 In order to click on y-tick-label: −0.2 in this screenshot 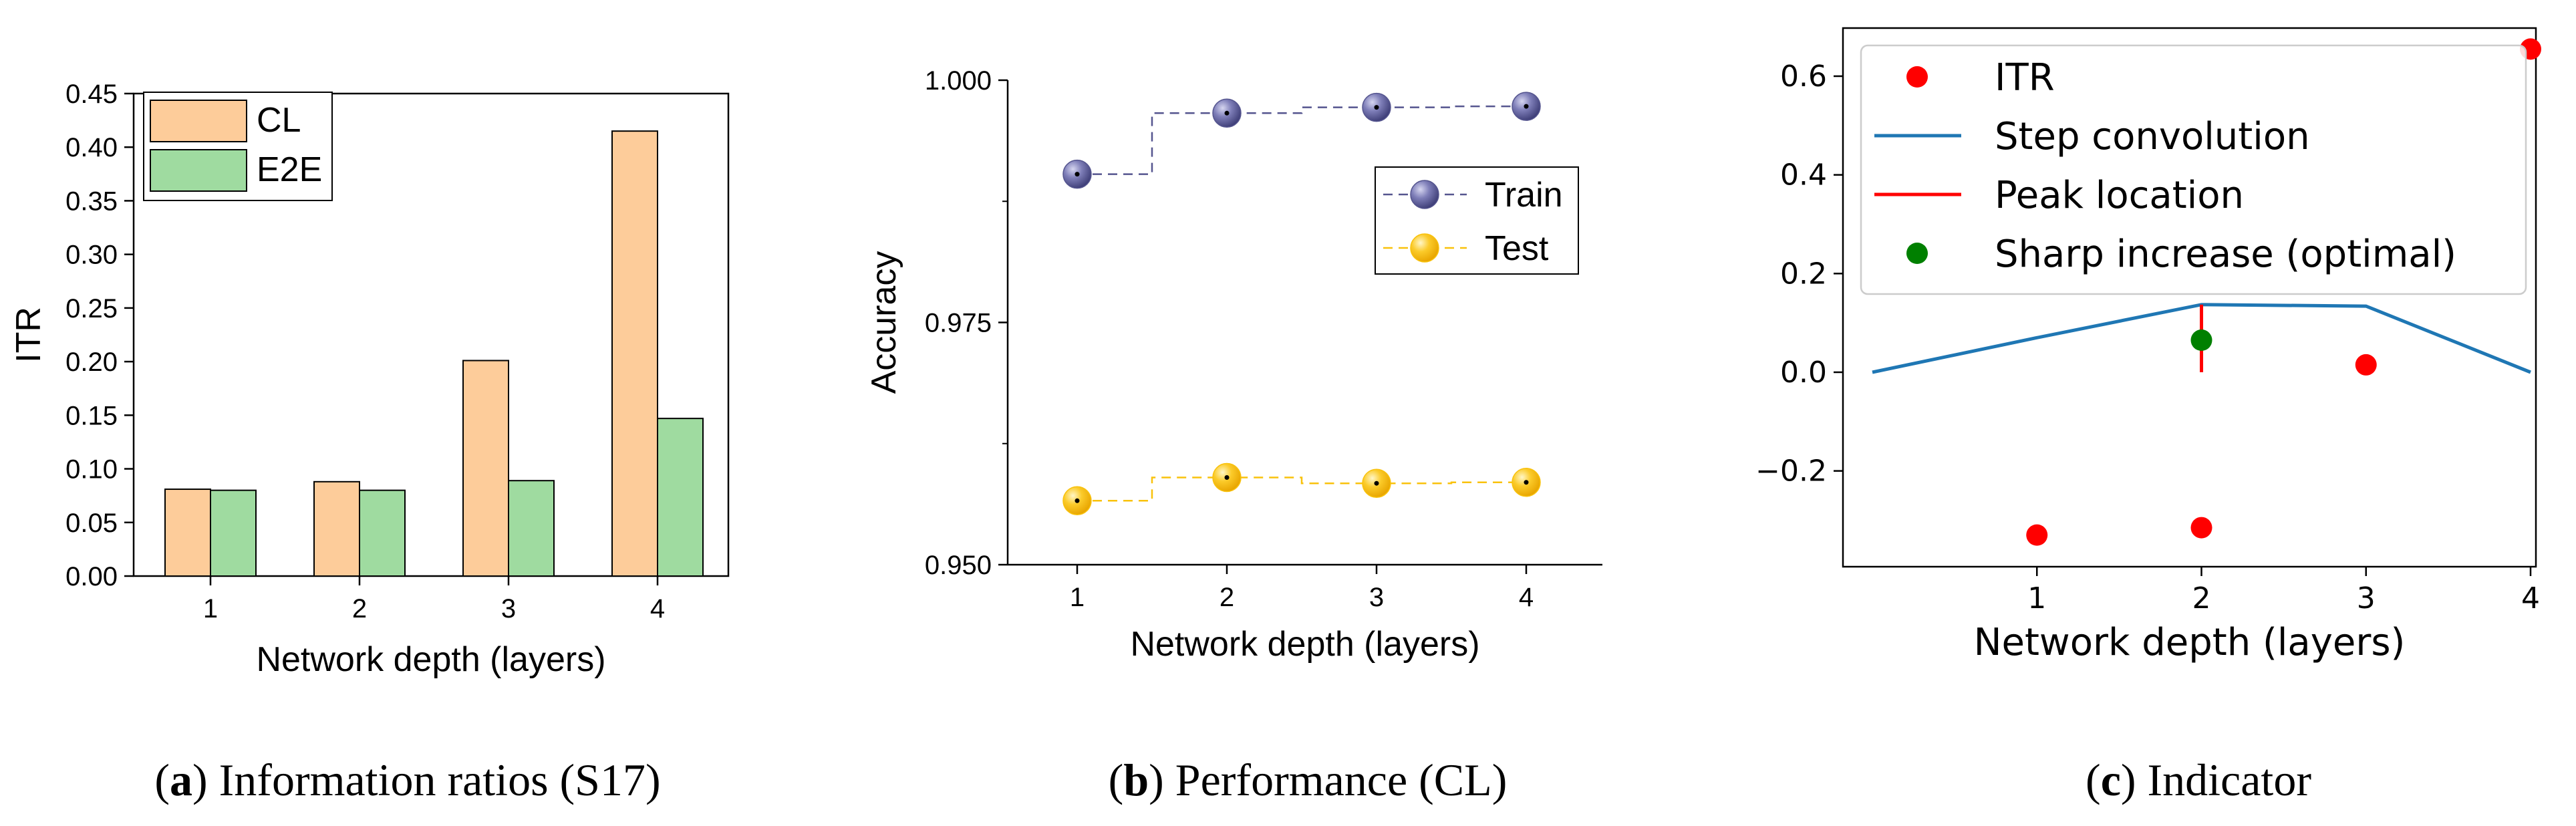, I will do `click(1791, 472)`.